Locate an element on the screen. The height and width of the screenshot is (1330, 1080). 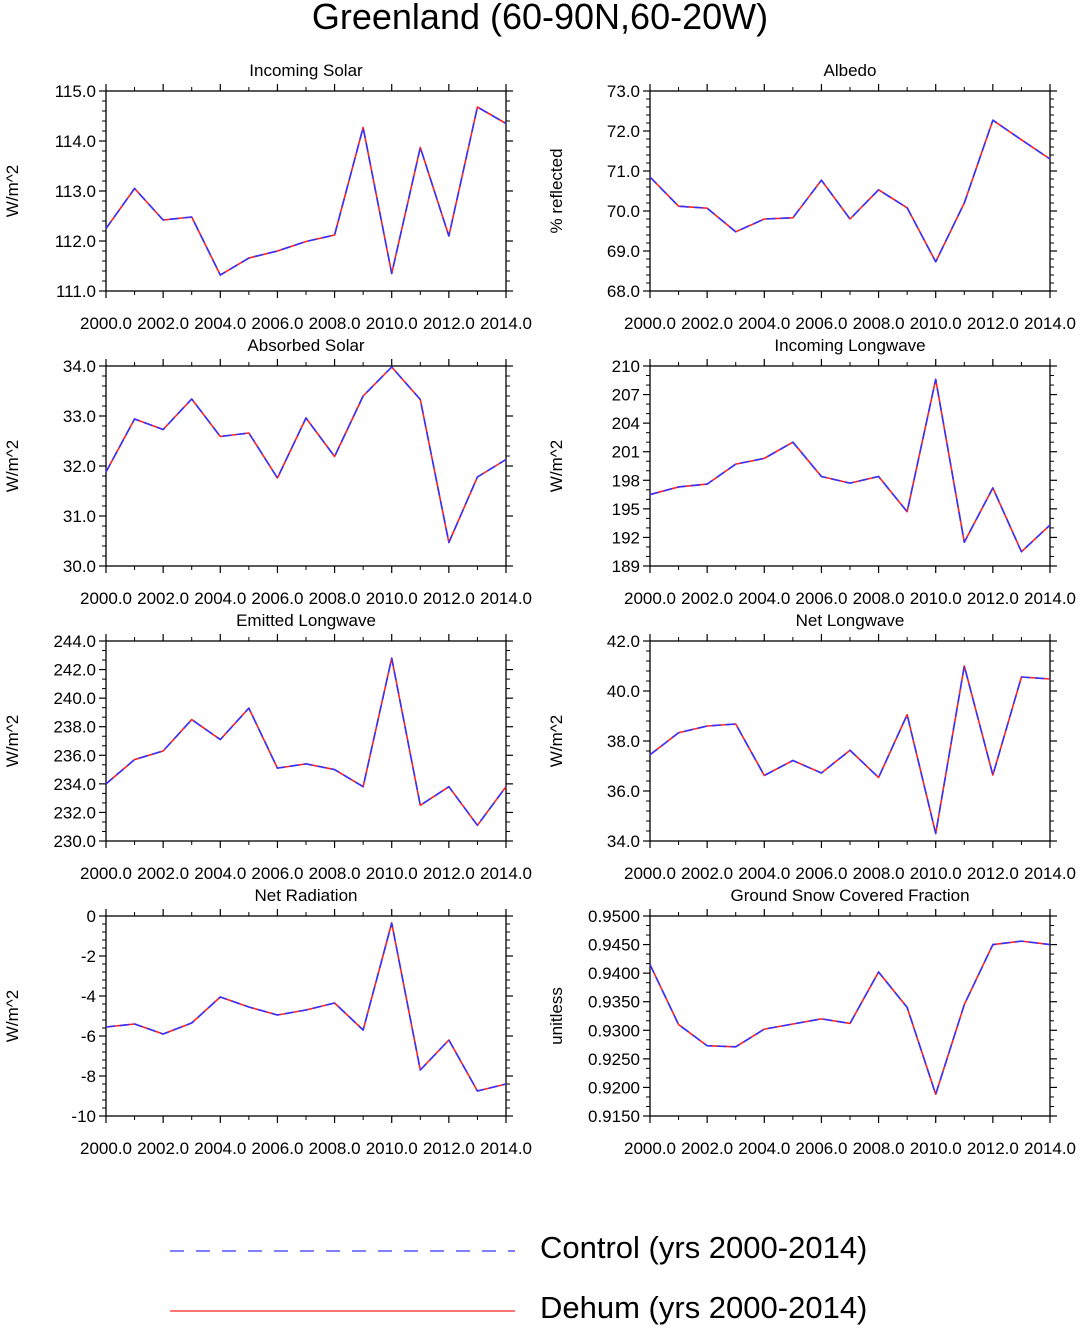
net-radiation-ytick-label: -2 is located at coordinates (88, 956).